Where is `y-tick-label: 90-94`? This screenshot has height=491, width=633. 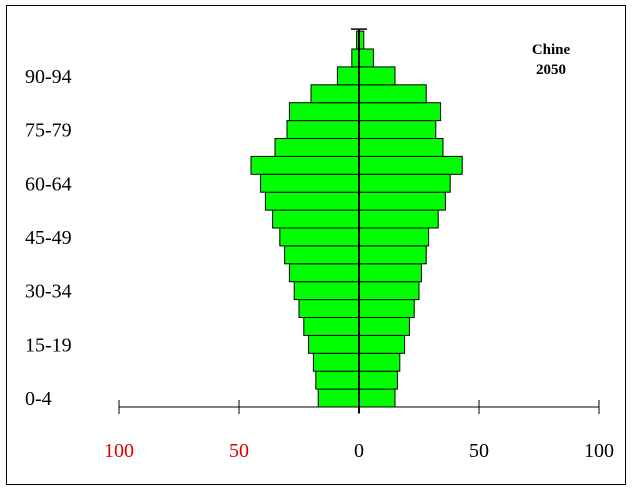
y-tick-label: 90-94 is located at coordinates (48, 77).